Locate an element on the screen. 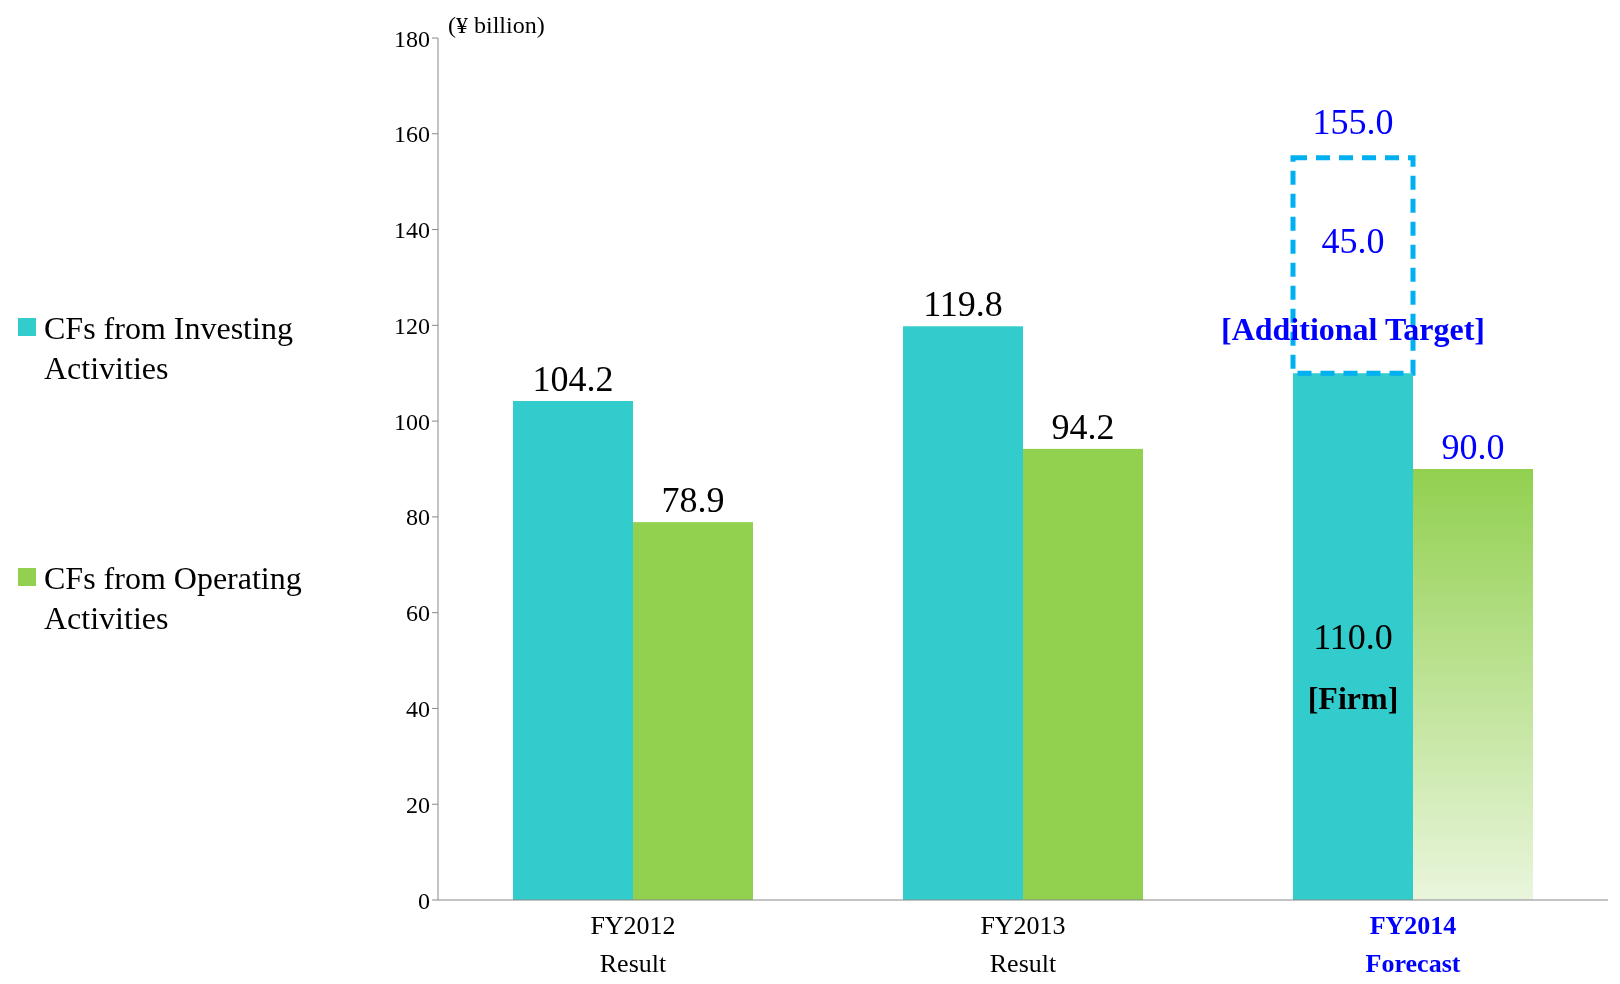 The height and width of the screenshot is (984, 1620). data-label: 78.9 is located at coordinates (693, 500).